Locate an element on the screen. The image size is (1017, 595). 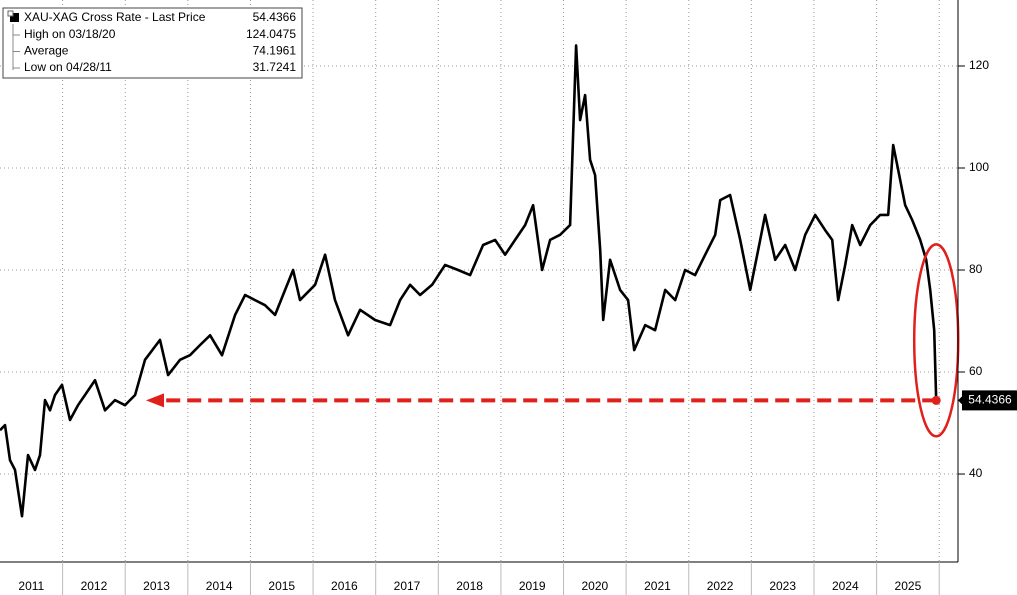
y-tick-label: 60 is located at coordinates (976, 371).